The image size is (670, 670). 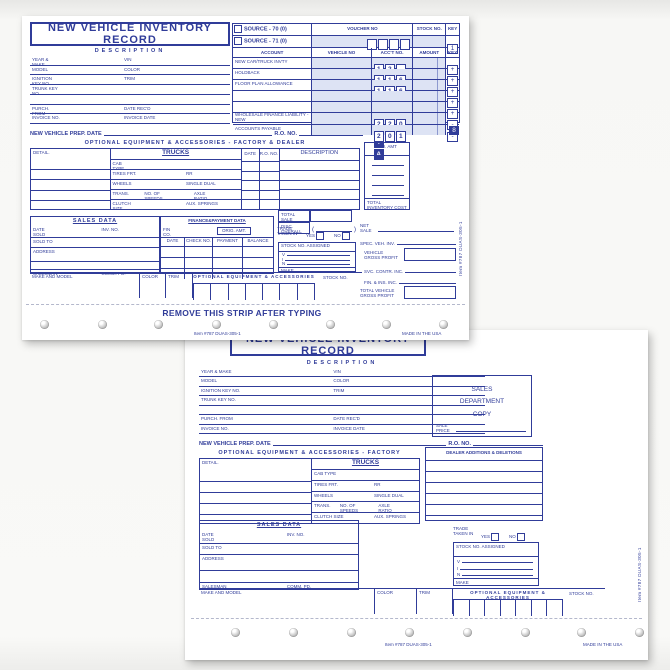 I want to click on form1-title: NEW VEHICLE INVENTORY RECORD, so click(x=130, y=34).